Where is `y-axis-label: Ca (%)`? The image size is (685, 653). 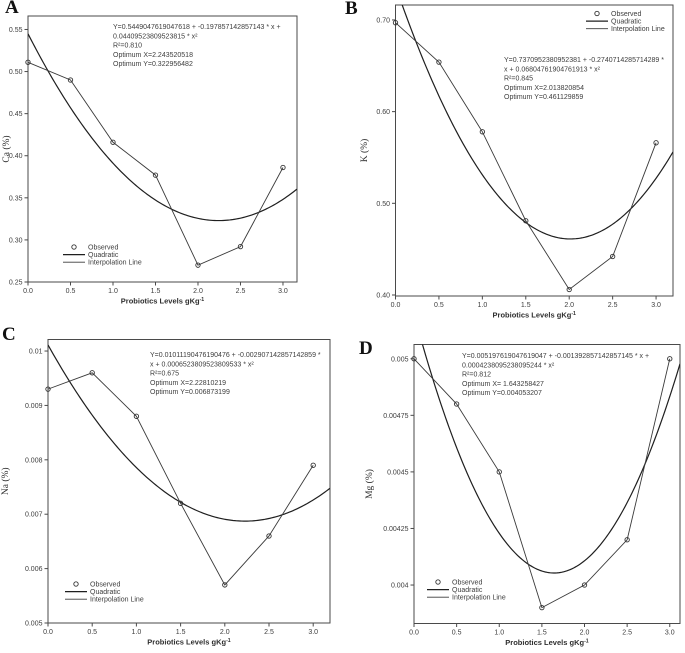 y-axis-label: Ca (%) is located at coordinates (6, 148).